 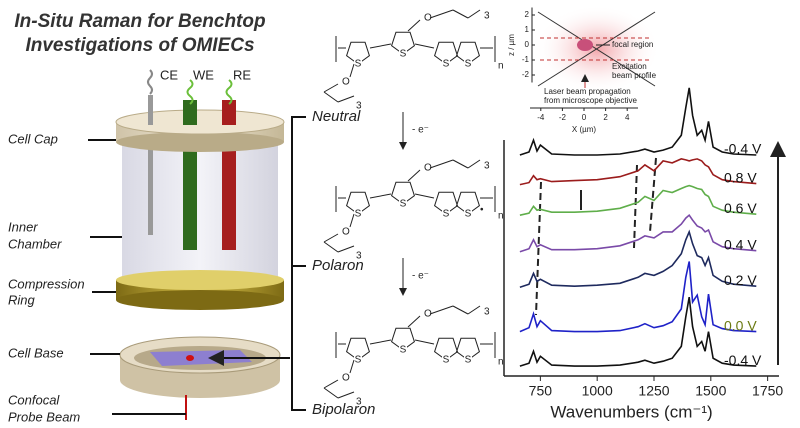 What do you see at coordinates (169, 74) in the screenshot?
I see `electrode-label: CE` at bounding box center [169, 74].